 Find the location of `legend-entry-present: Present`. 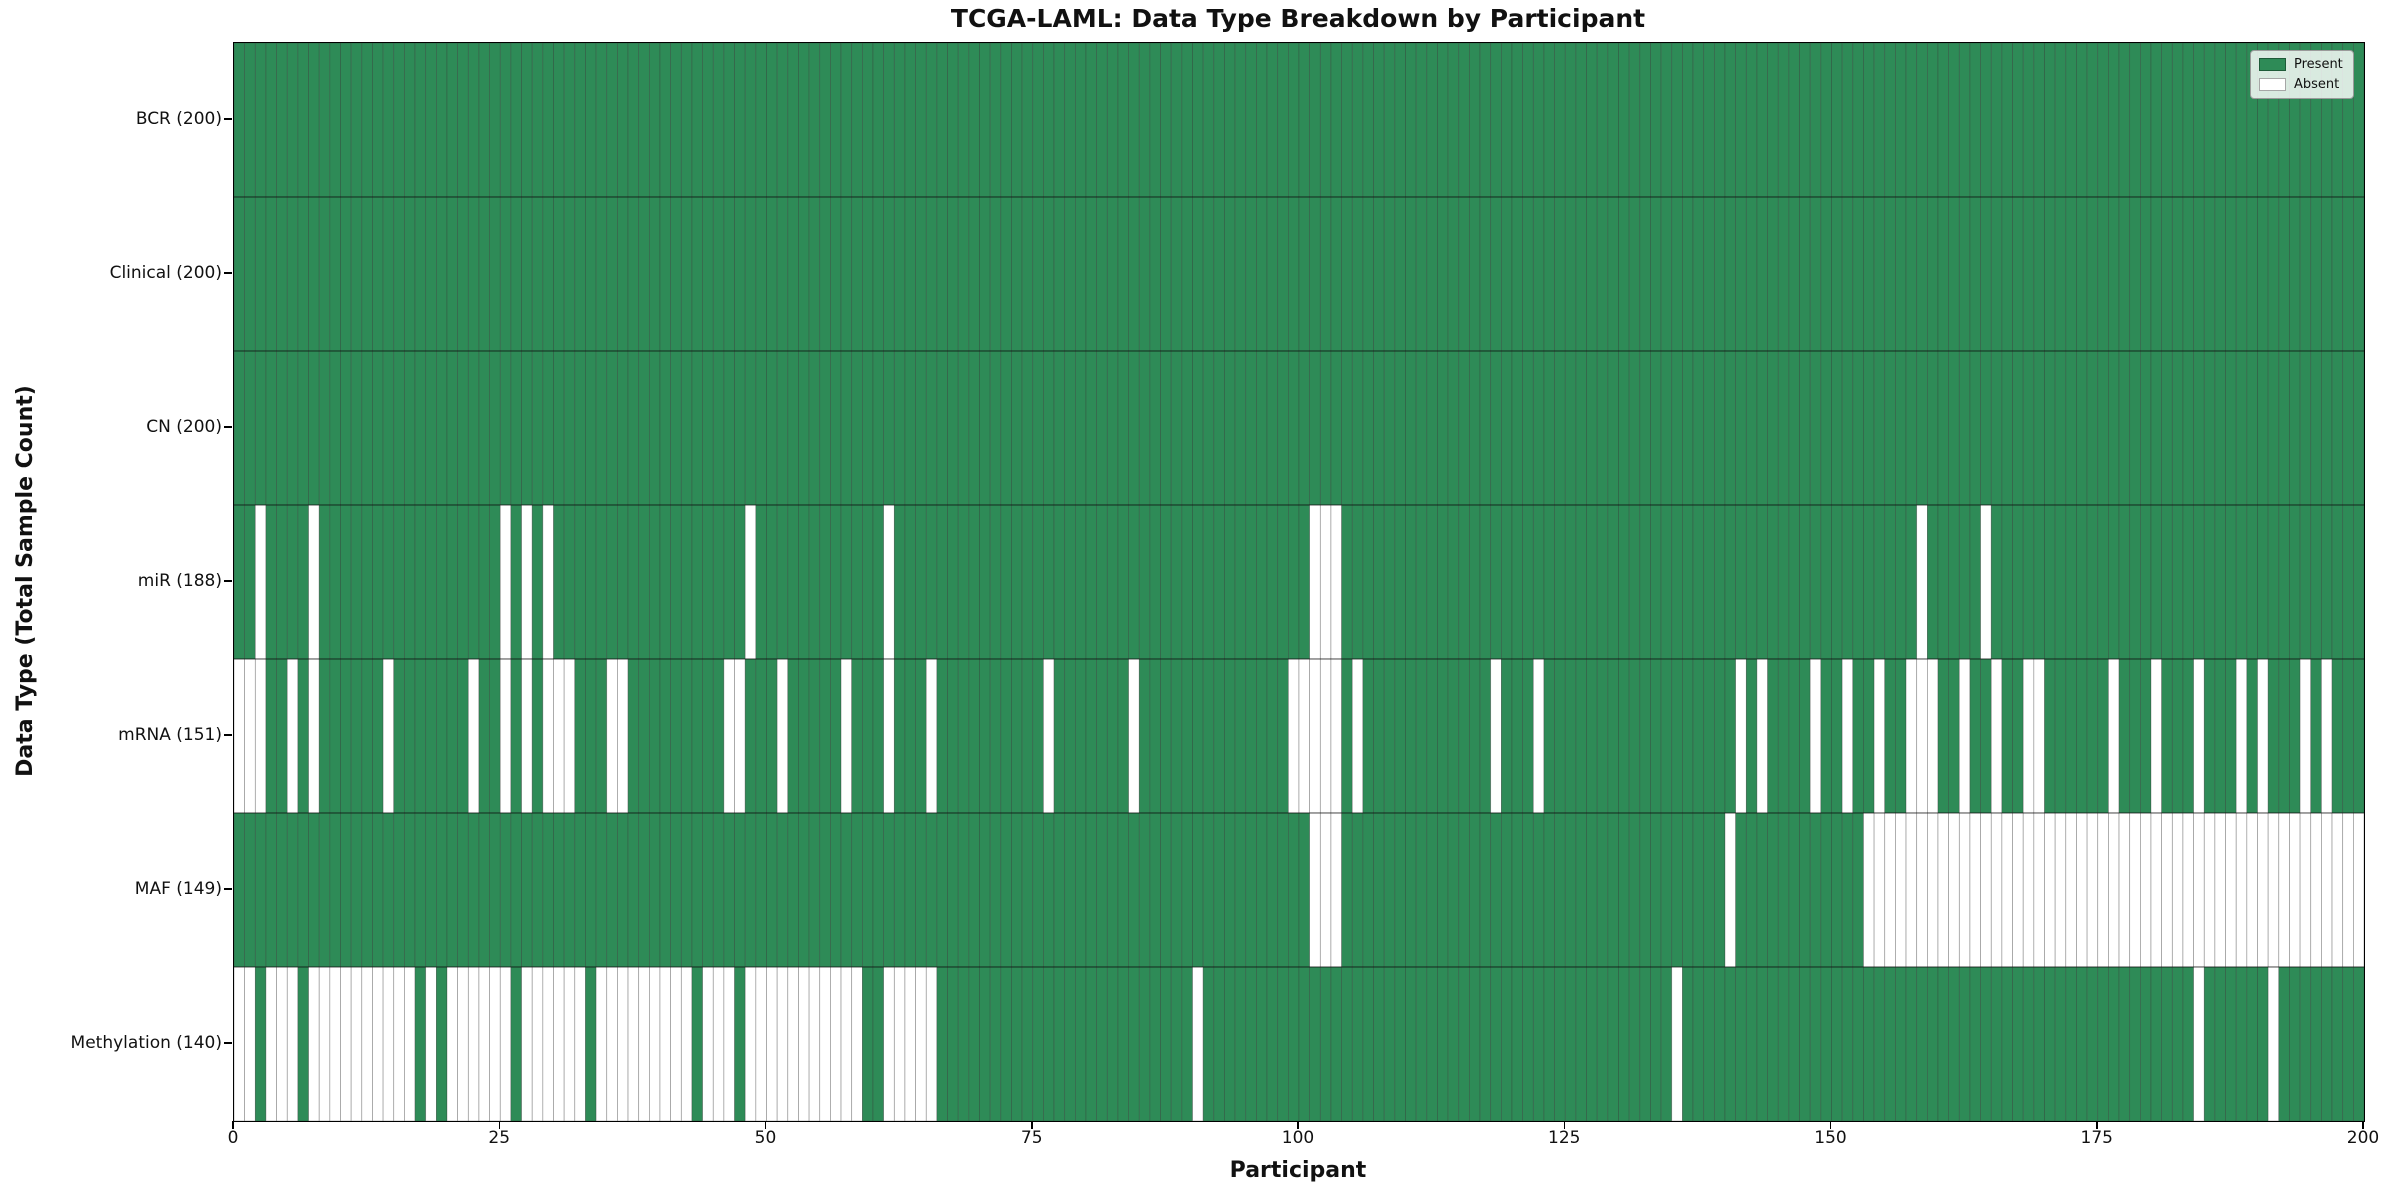

legend-entry-present: Present is located at coordinates (2301, 64).